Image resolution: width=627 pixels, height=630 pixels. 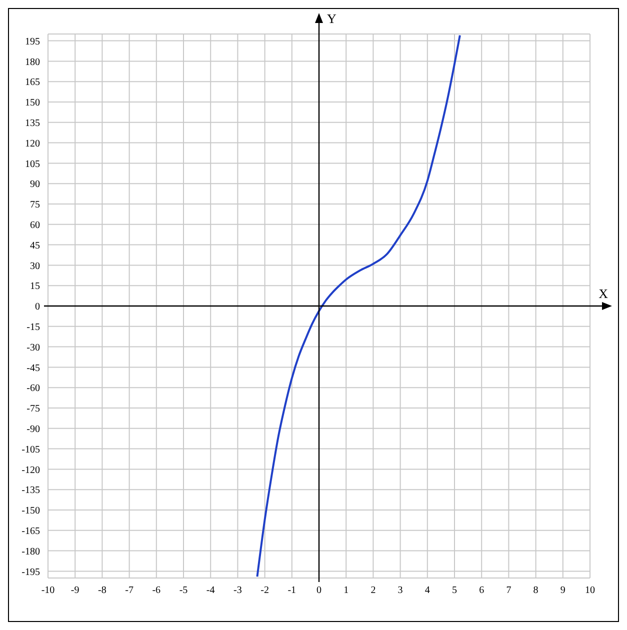 What do you see at coordinates (102, 590) in the screenshot?
I see `x-tick-label: -8` at bounding box center [102, 590].